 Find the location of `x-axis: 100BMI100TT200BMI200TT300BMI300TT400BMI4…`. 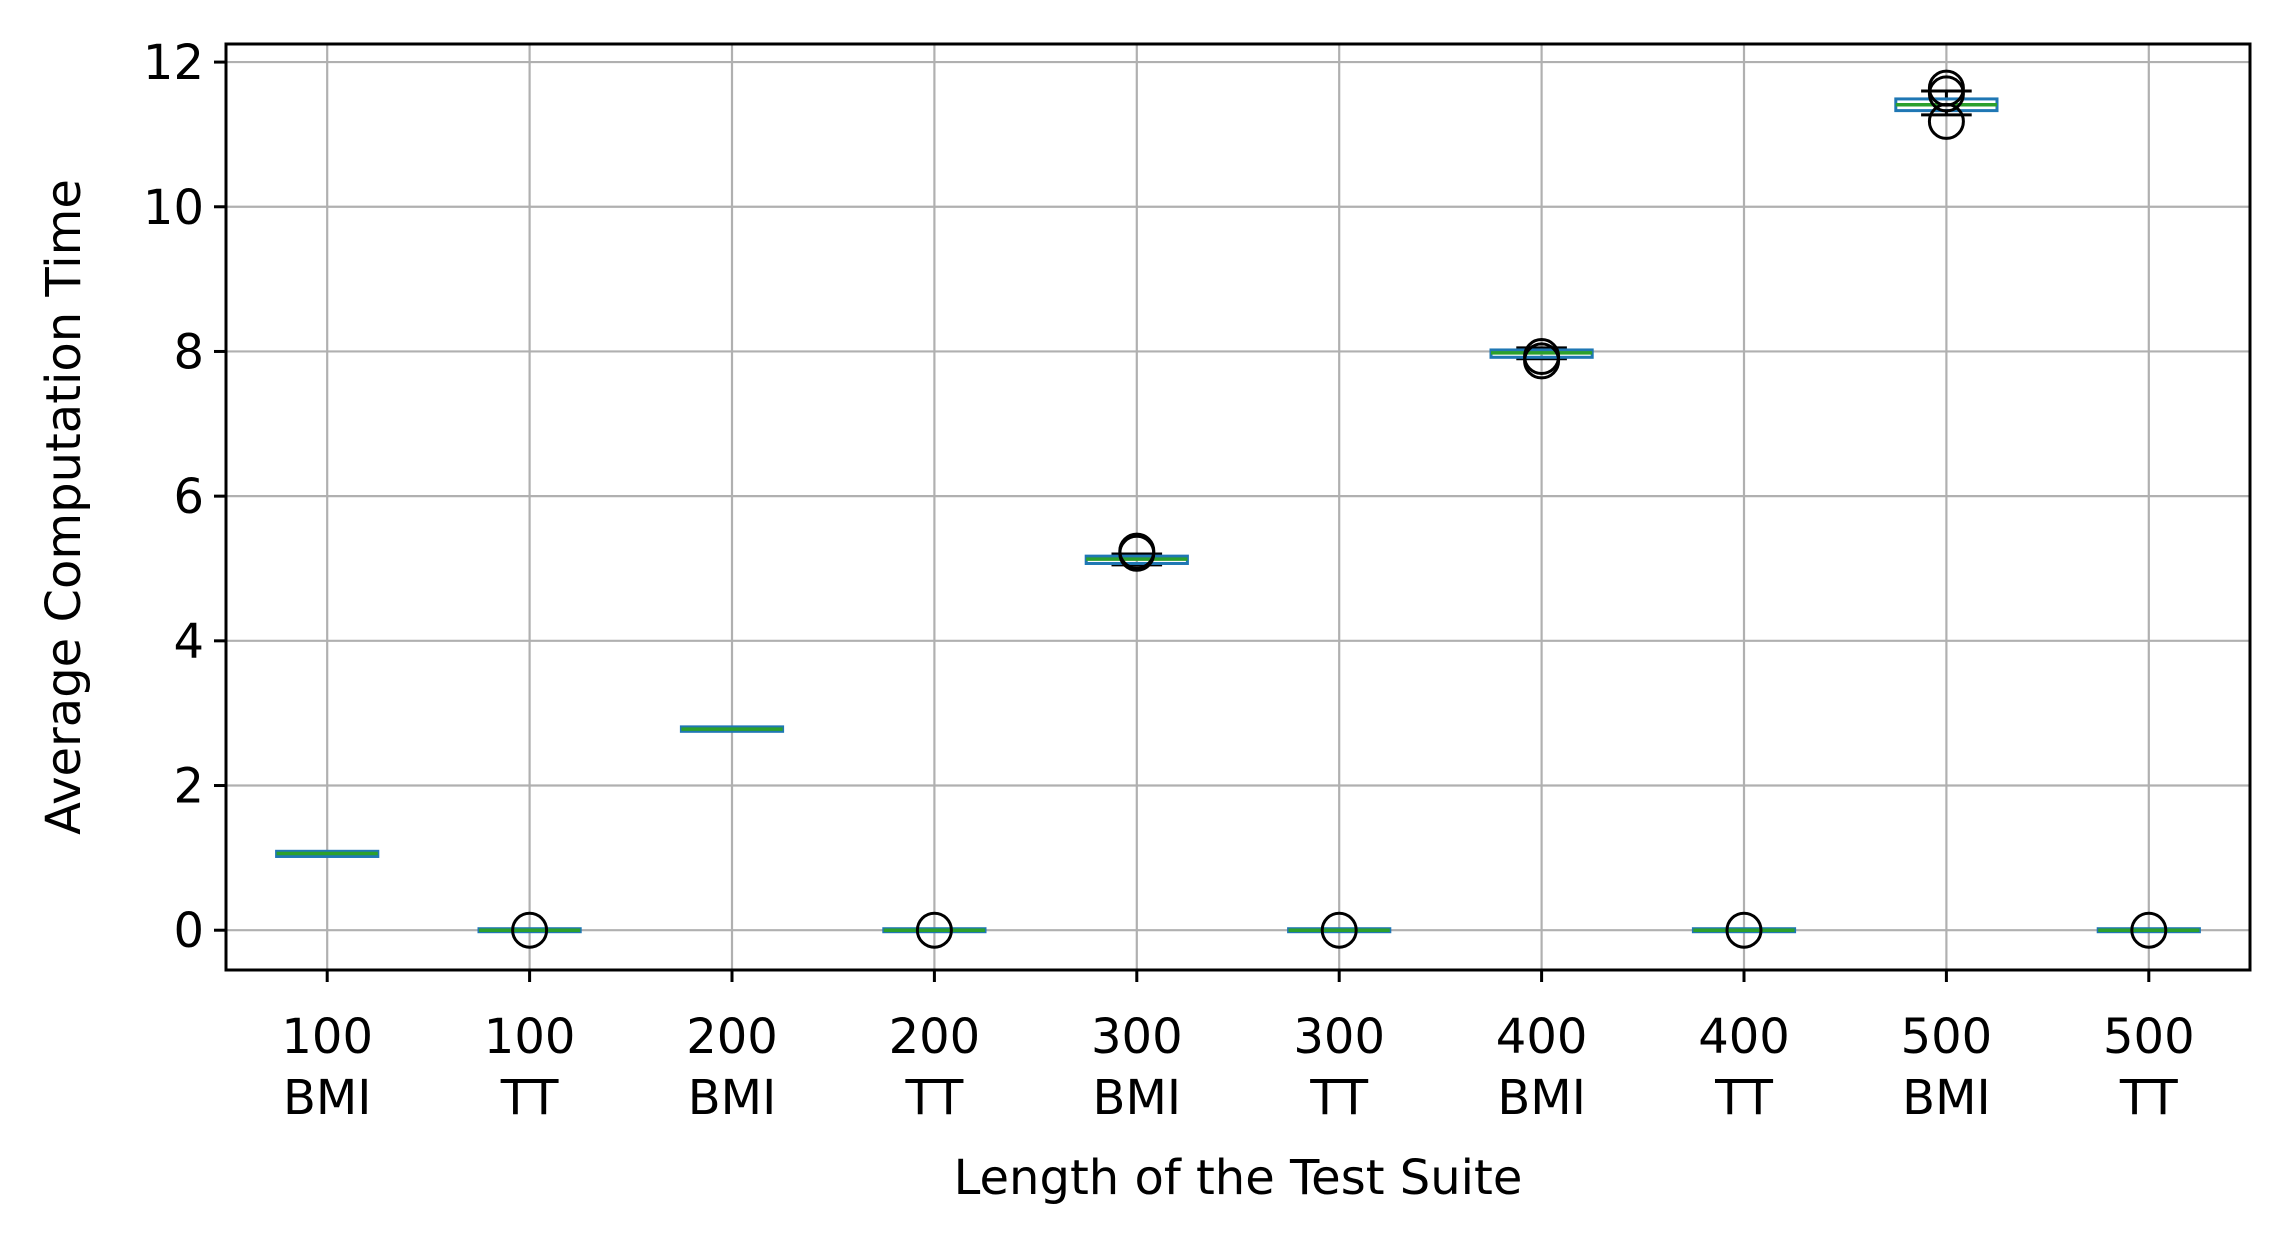

x-axis: 100BMI100TT200BMI200TT300BMI300TT400BMI4… is located at coordinates (1238, 1048).